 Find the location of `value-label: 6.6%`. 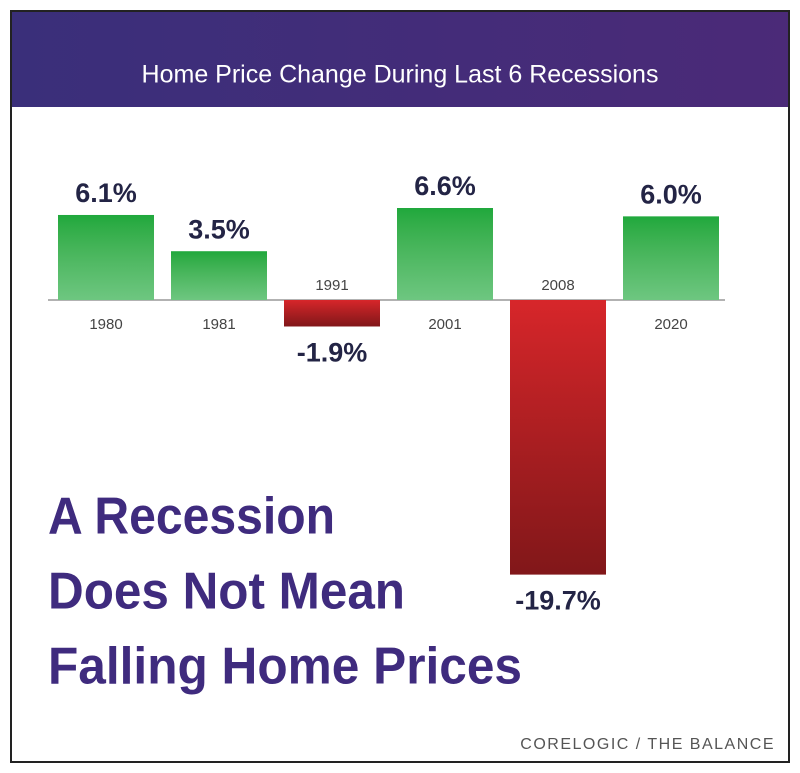

value-label: 6.6% is located at coordinates (445, 186).